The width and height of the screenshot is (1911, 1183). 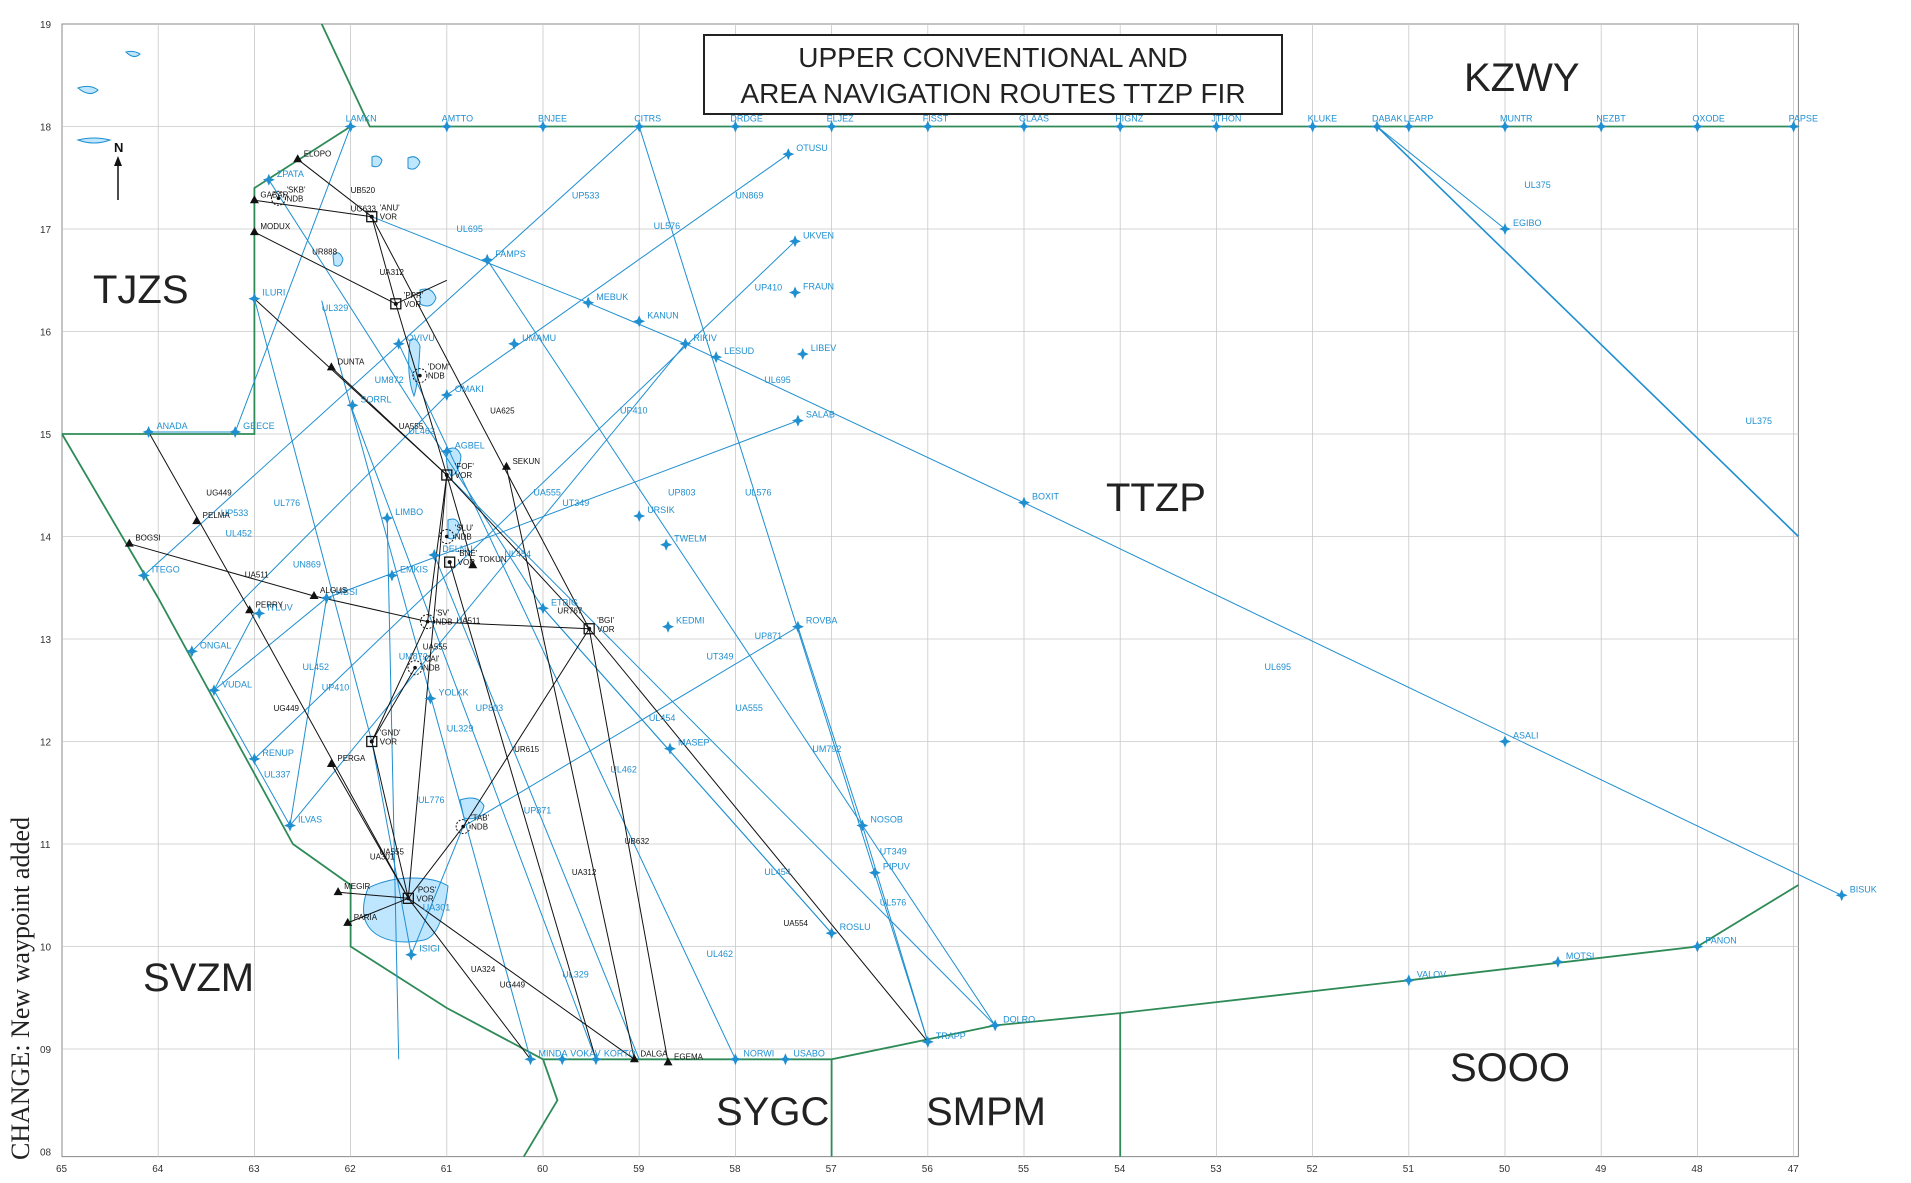 What do you see at coordinates (166, 569) in the screenshot?
I see `waypoint-label: ITEGO` at bounding box center [166, 569].